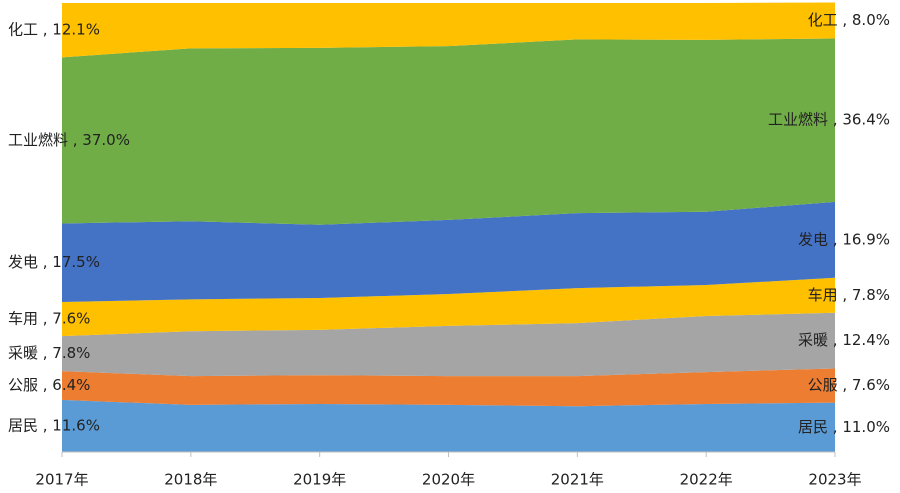  I want to click on data-label: 车用 , 7.6%, so click(49, 319).